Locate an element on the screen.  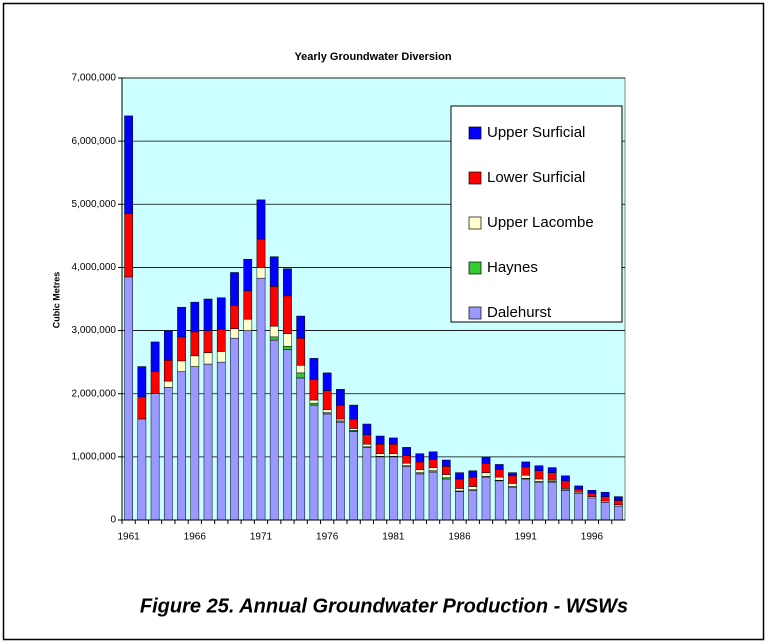
x-tick-label: 1966 is located at coordinates (195, 537).